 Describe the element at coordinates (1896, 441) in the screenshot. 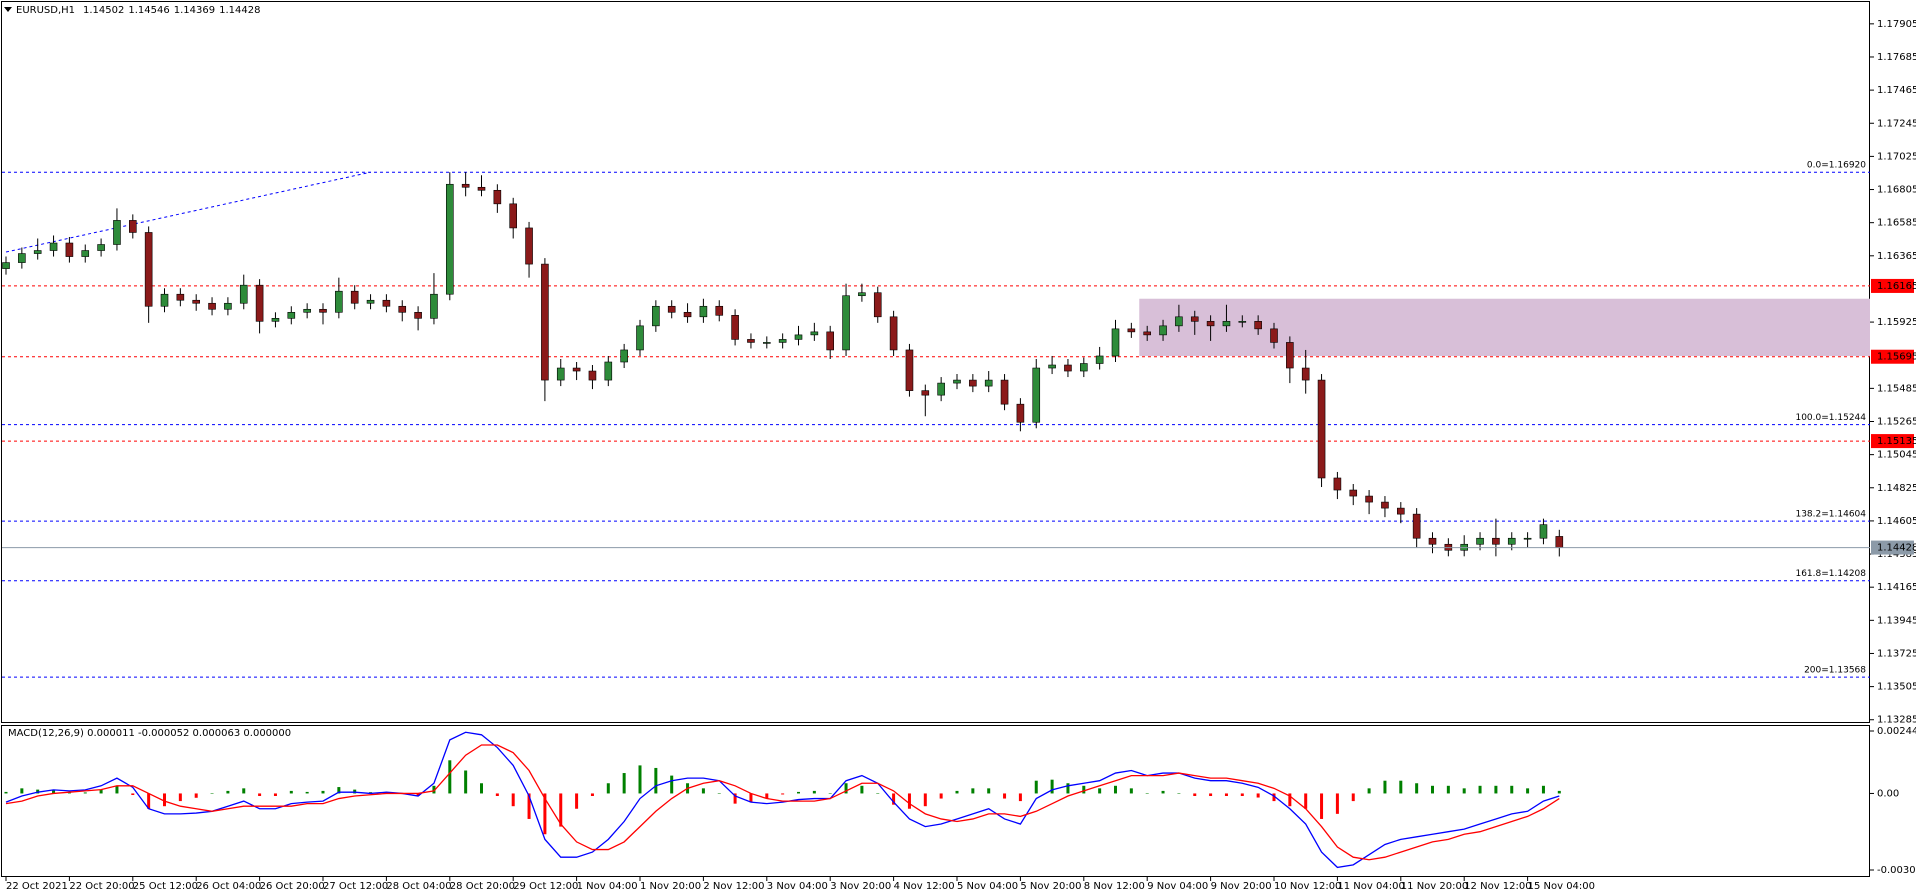

I see `sr-label: 1.15135` at that location.